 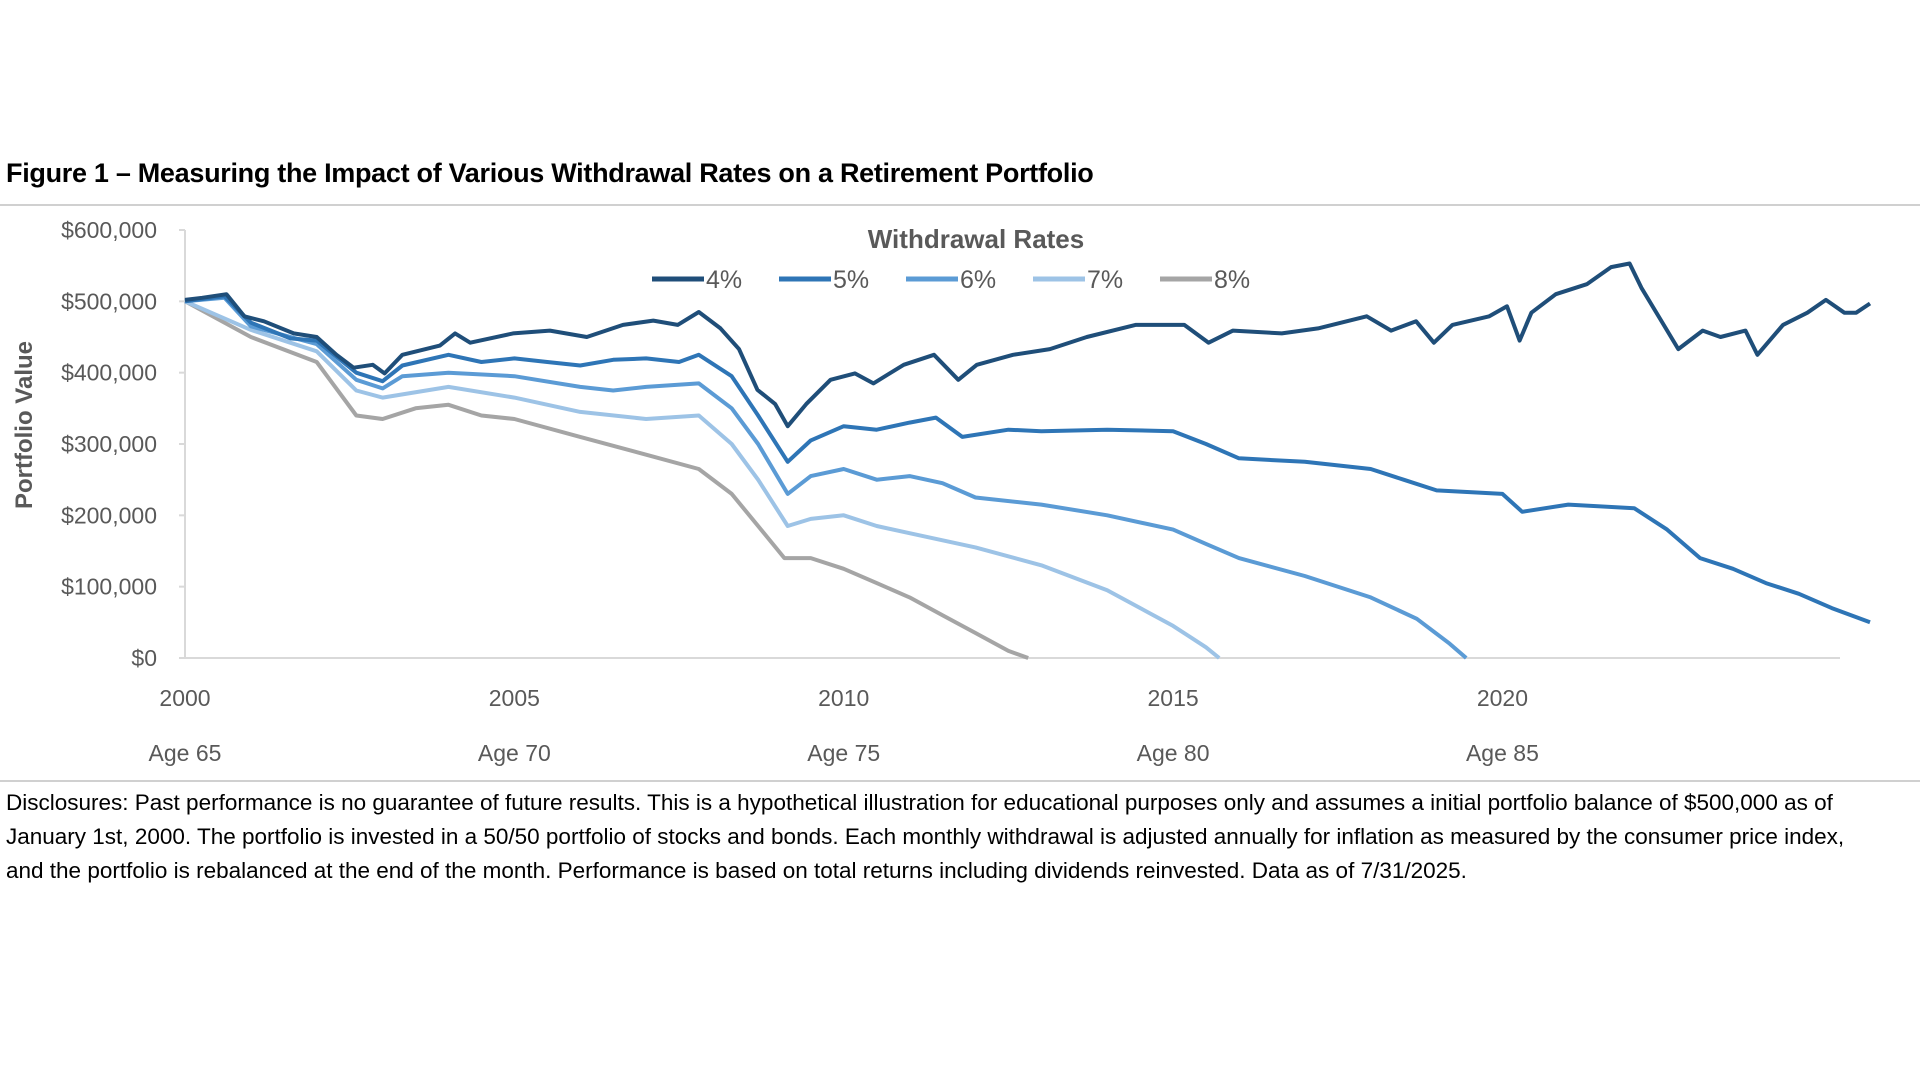 I want to click on legend-label: 5%, so click(x=851, y=280).